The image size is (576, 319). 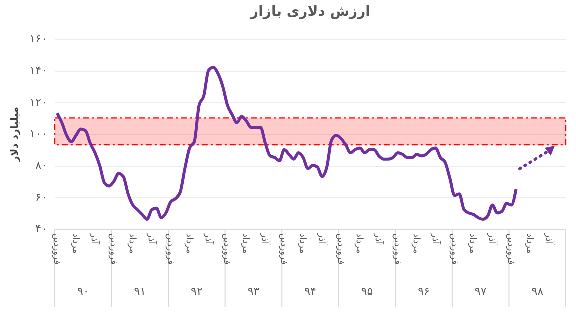 I want to click on text: ۹۰, so click(x=83, y=291).